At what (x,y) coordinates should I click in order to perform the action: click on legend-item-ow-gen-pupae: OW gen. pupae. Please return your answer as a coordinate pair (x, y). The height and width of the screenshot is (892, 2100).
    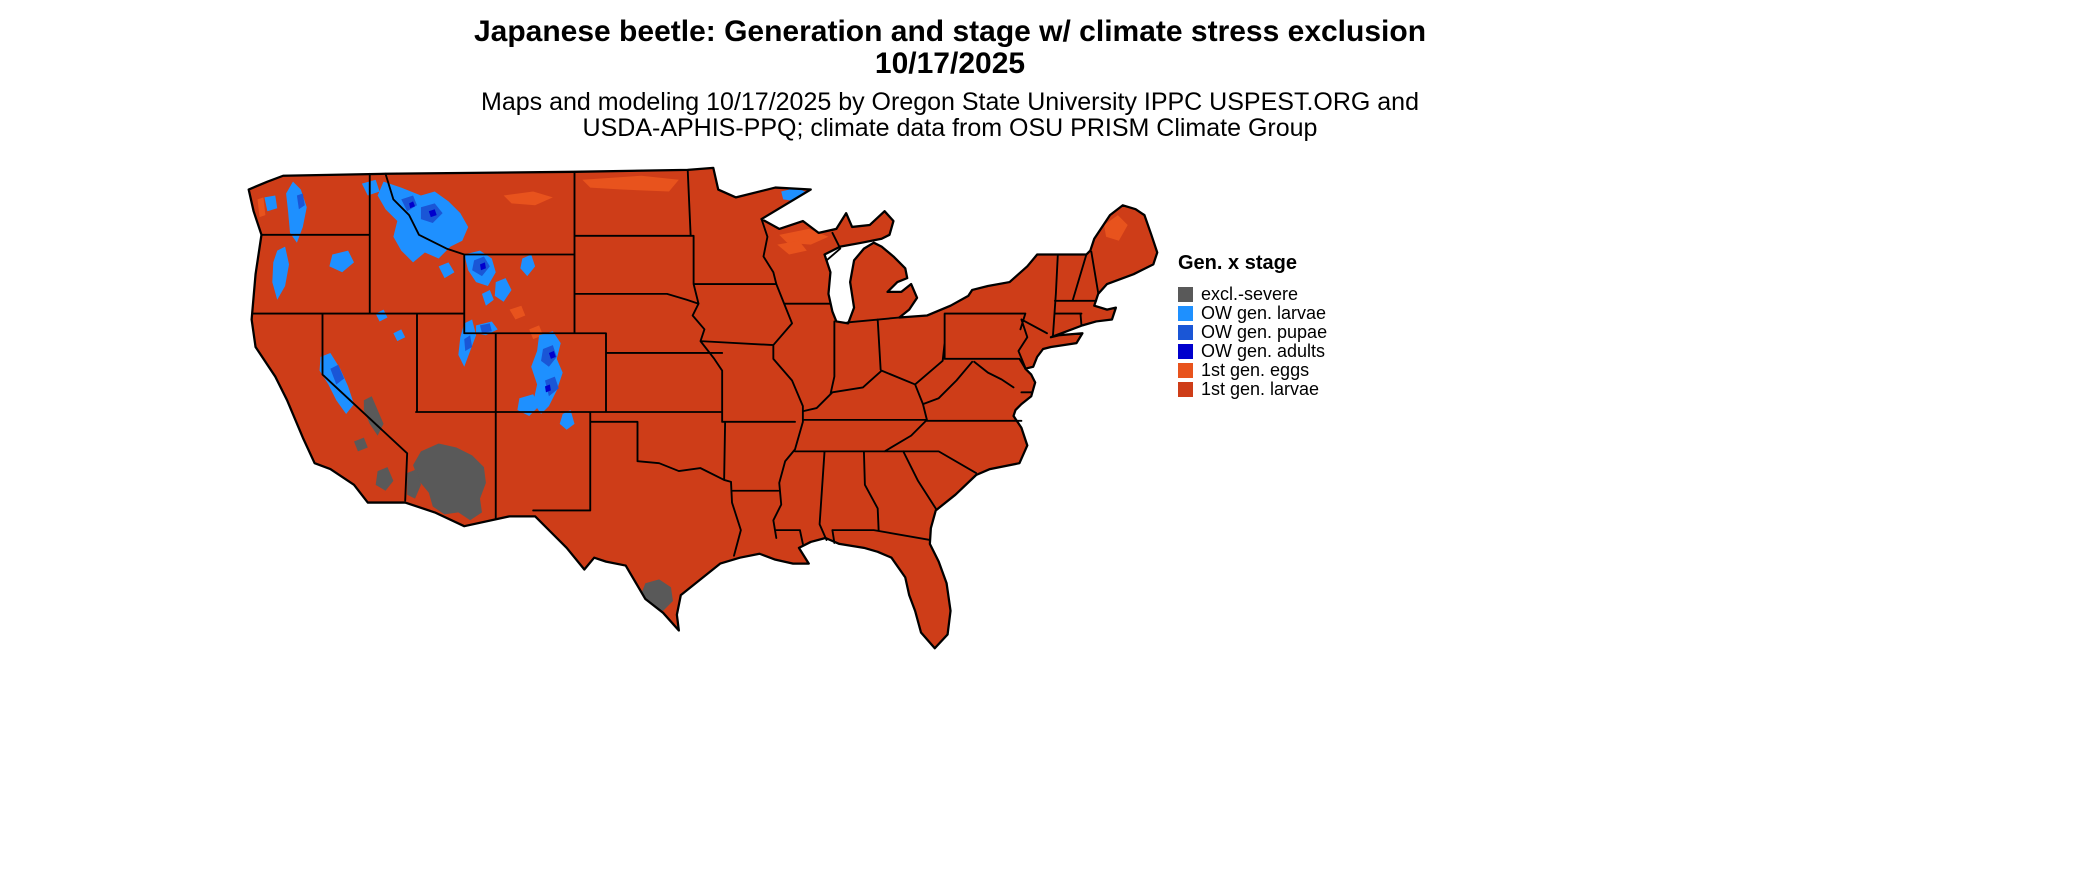
    Looking at the image, I should click on (1293, 332).